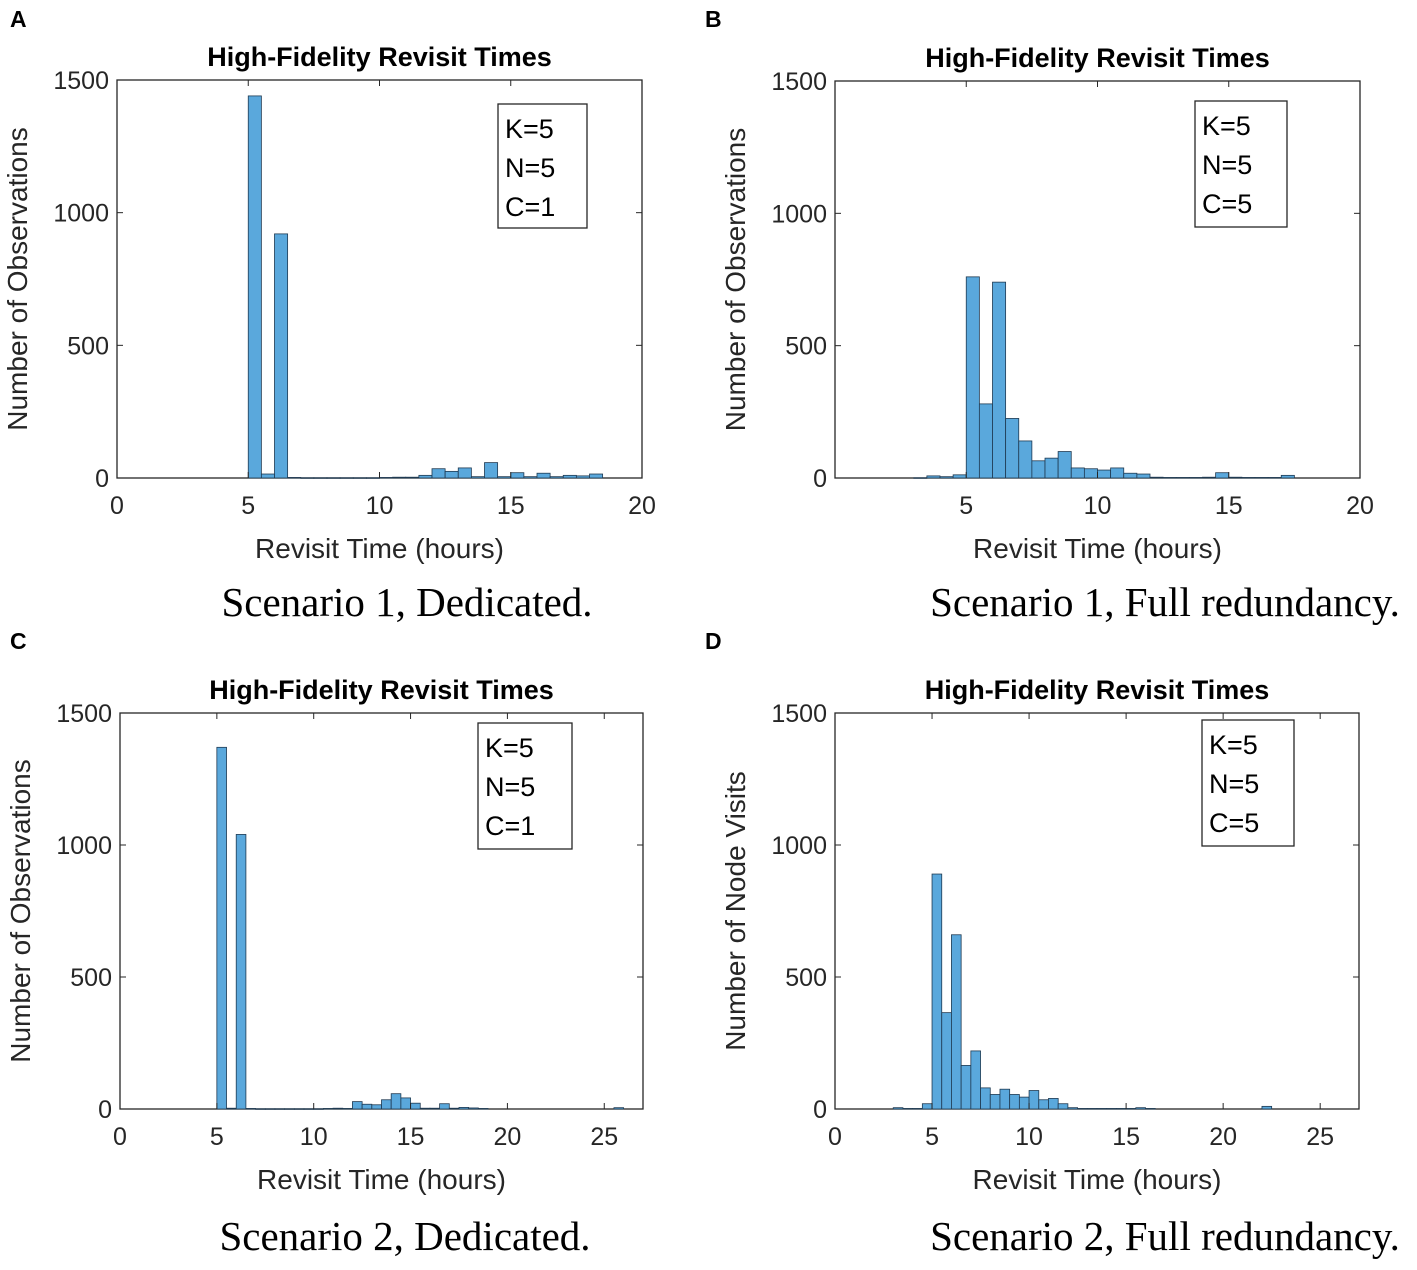 The width and height of the screenshot is (1417, 1270). I want to click on caption-c: Scenario 2, Dedicated., so click(405, 1236).